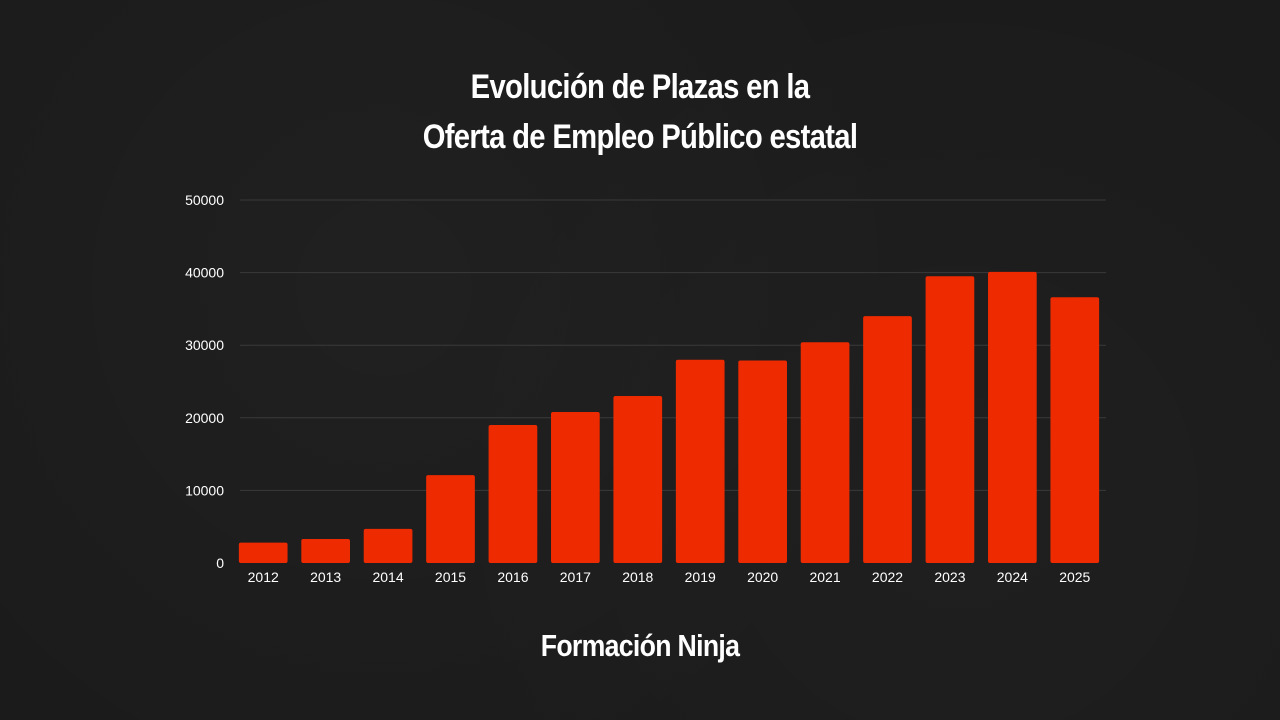 The height and width of the screenshot is (720, 1280). I want to click on bar-2023, so click(950, 419).